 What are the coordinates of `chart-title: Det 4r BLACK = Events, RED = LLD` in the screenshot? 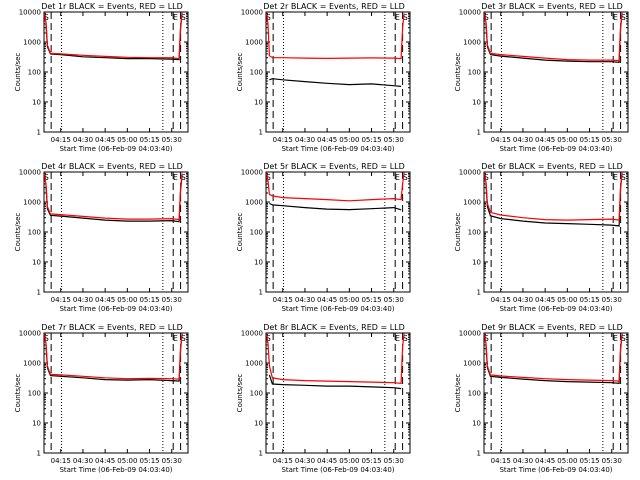 It's located at (112, 166).